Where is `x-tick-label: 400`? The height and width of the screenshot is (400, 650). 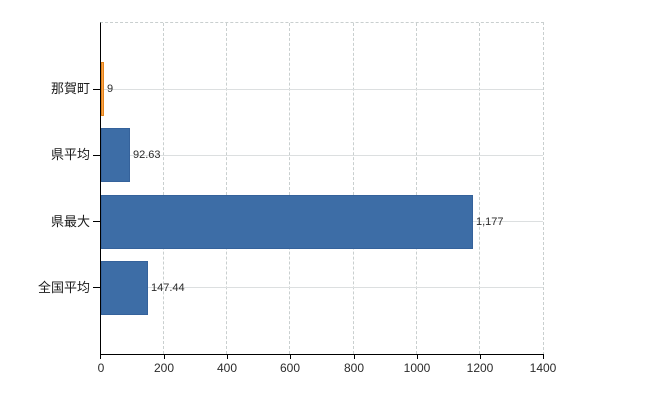 x-tick-label: 400 is located at coordinates (227, 368).